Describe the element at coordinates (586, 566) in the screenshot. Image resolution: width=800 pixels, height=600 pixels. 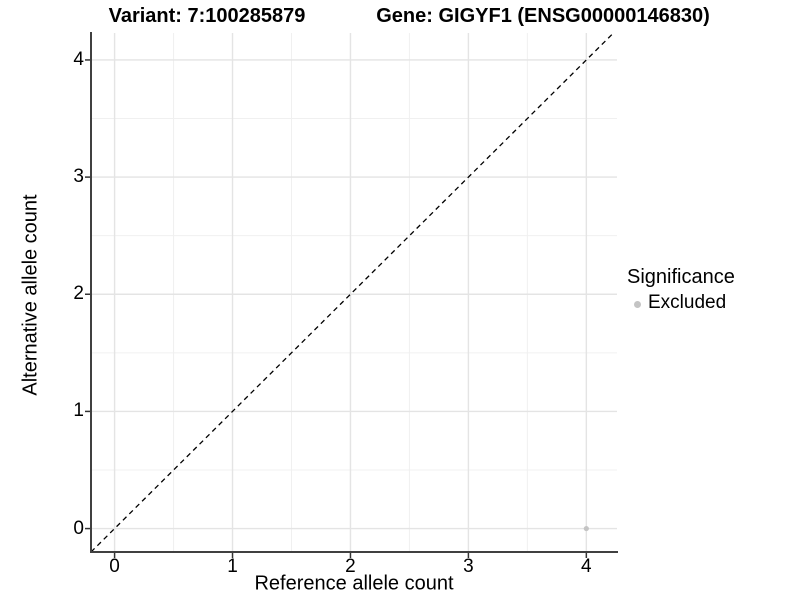
I see `x-tick-label: 4` at that location.